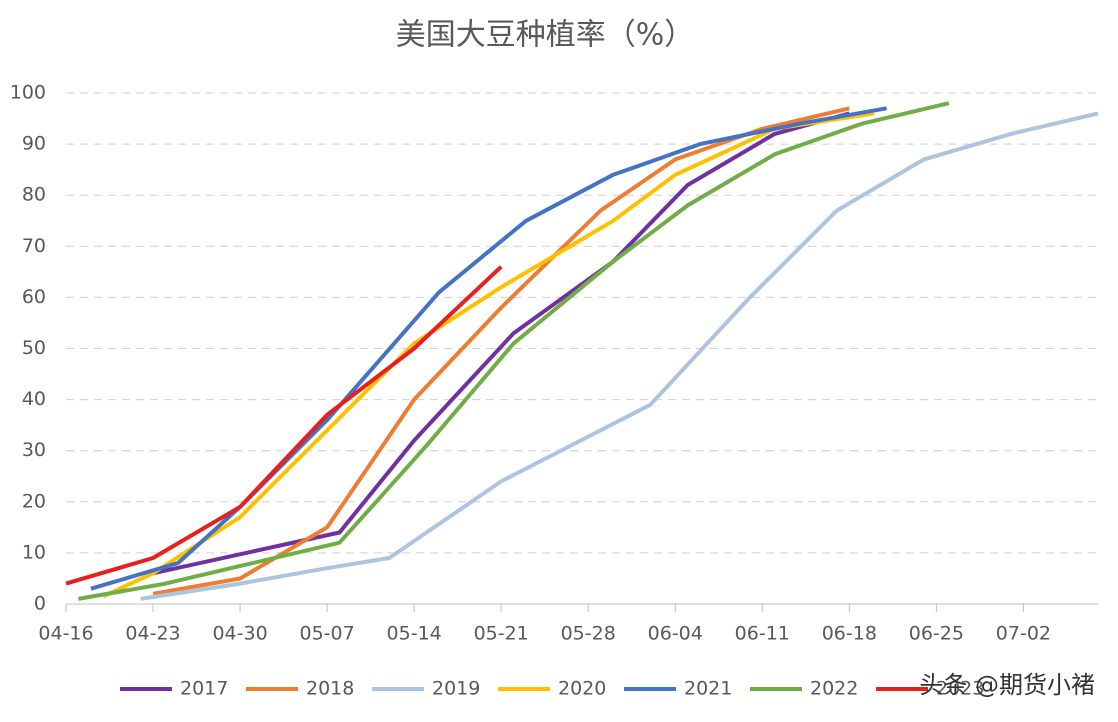 This screenshot has height=722, width=1118. What do you see at coordinates (456, 689) in the screenshot?
I see `legend-label: 2019` at bounding box center [456, 689].